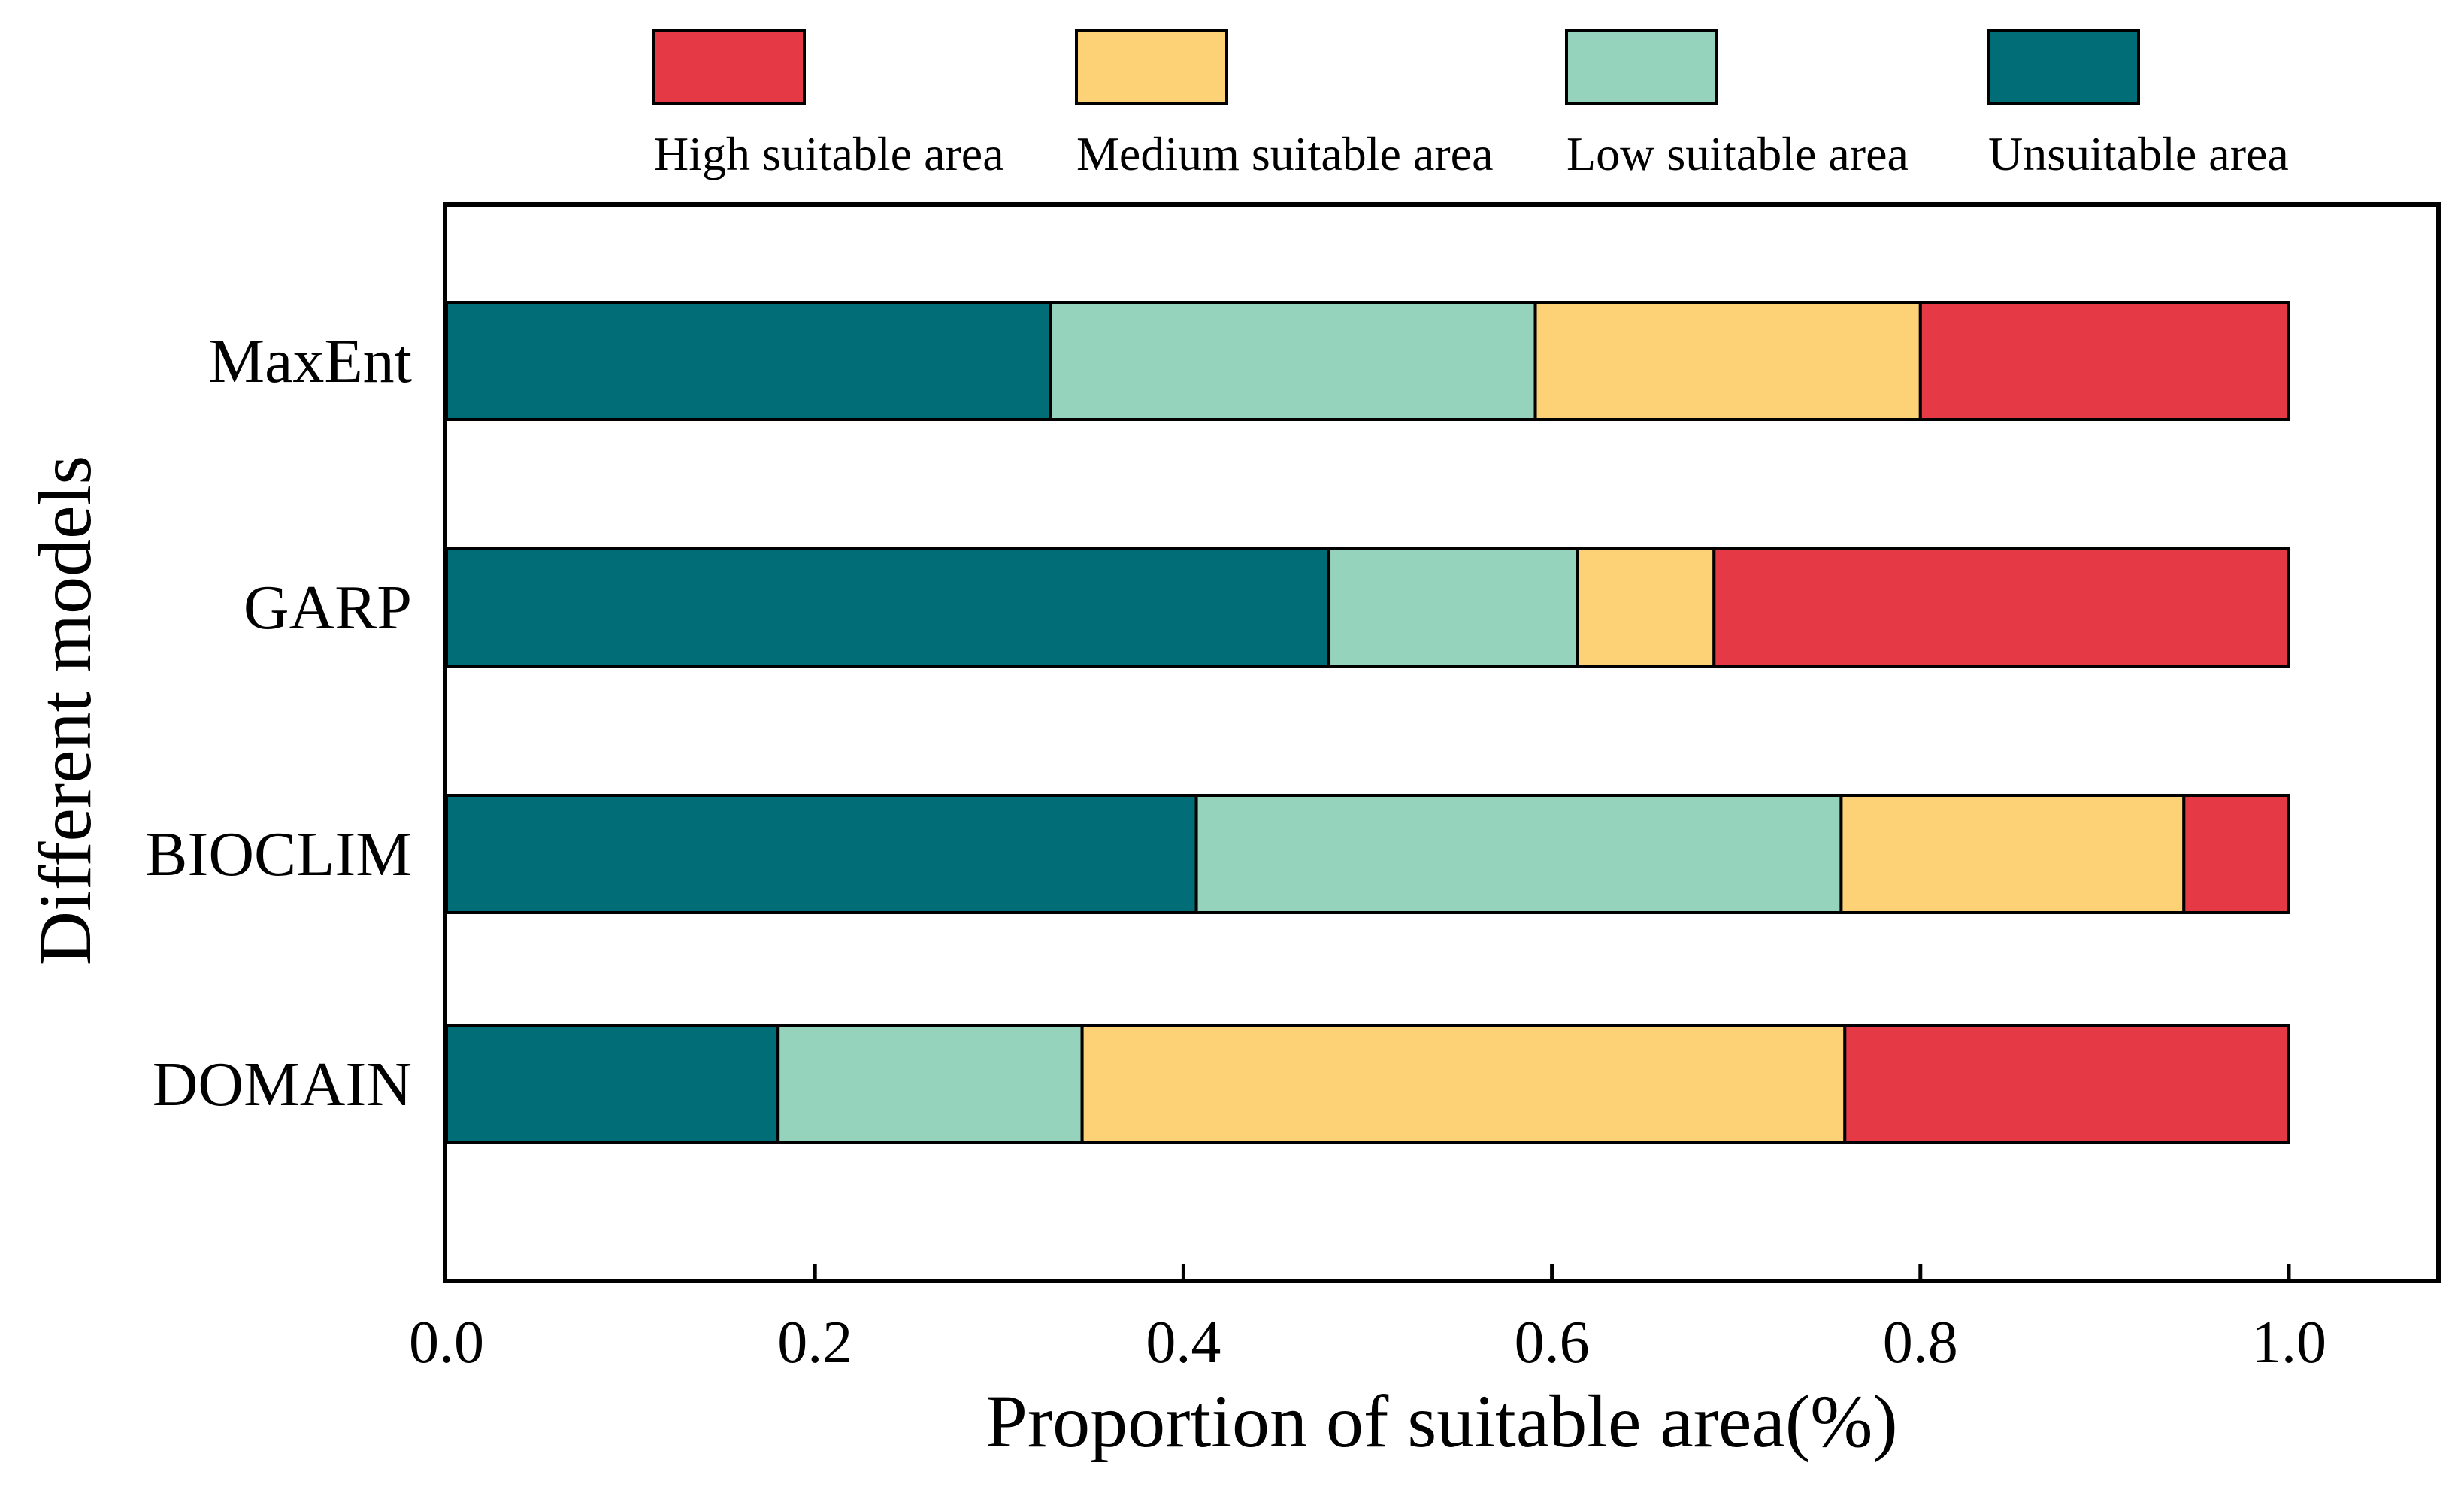 This screenshot has width=2464, height=1490. What do you see at coordinates (930, 1084) in the screenshot?
I see `bar-domain-low-suitable-area` at bounding box center [930, 1084].